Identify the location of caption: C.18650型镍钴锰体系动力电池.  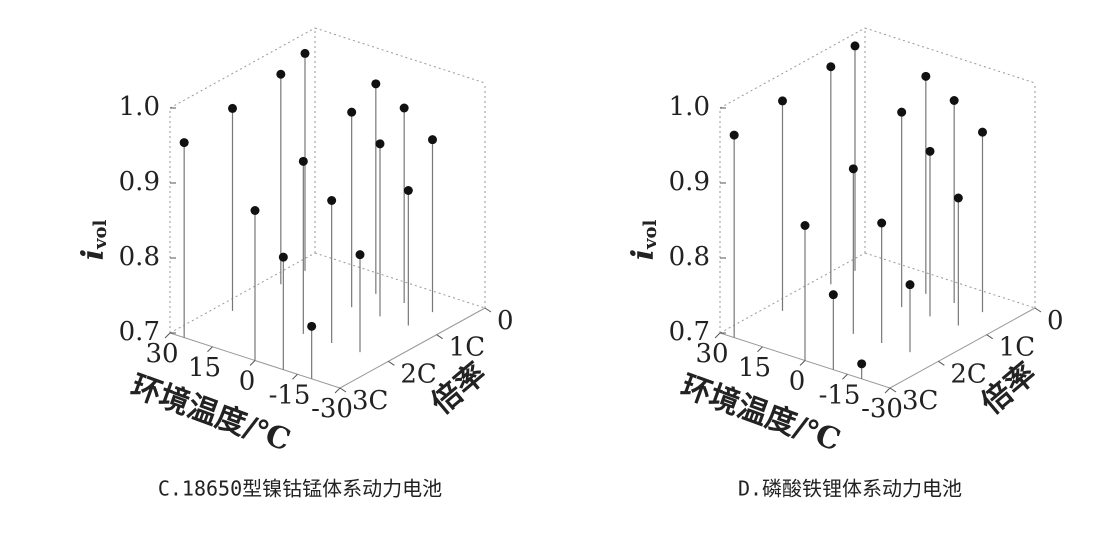
(300, 489).